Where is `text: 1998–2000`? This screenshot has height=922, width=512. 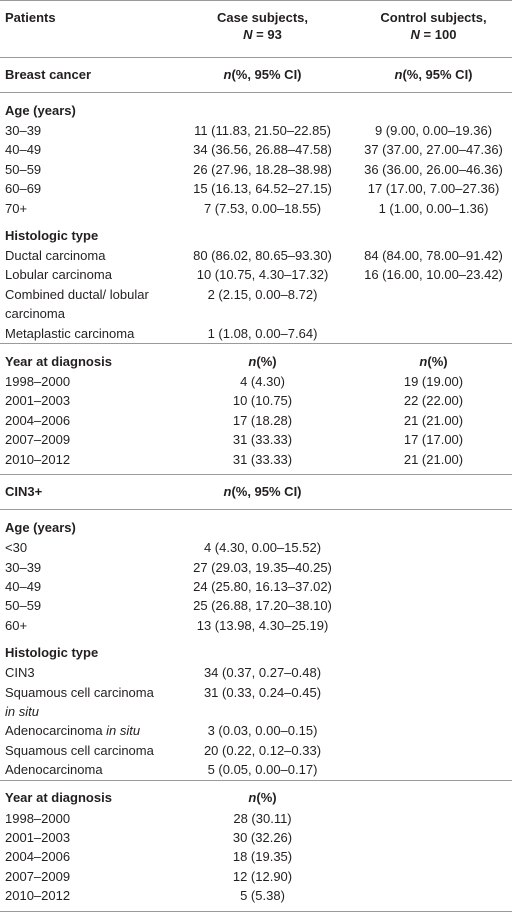
text: 1998–2000 is located at coordinates (38, 818).